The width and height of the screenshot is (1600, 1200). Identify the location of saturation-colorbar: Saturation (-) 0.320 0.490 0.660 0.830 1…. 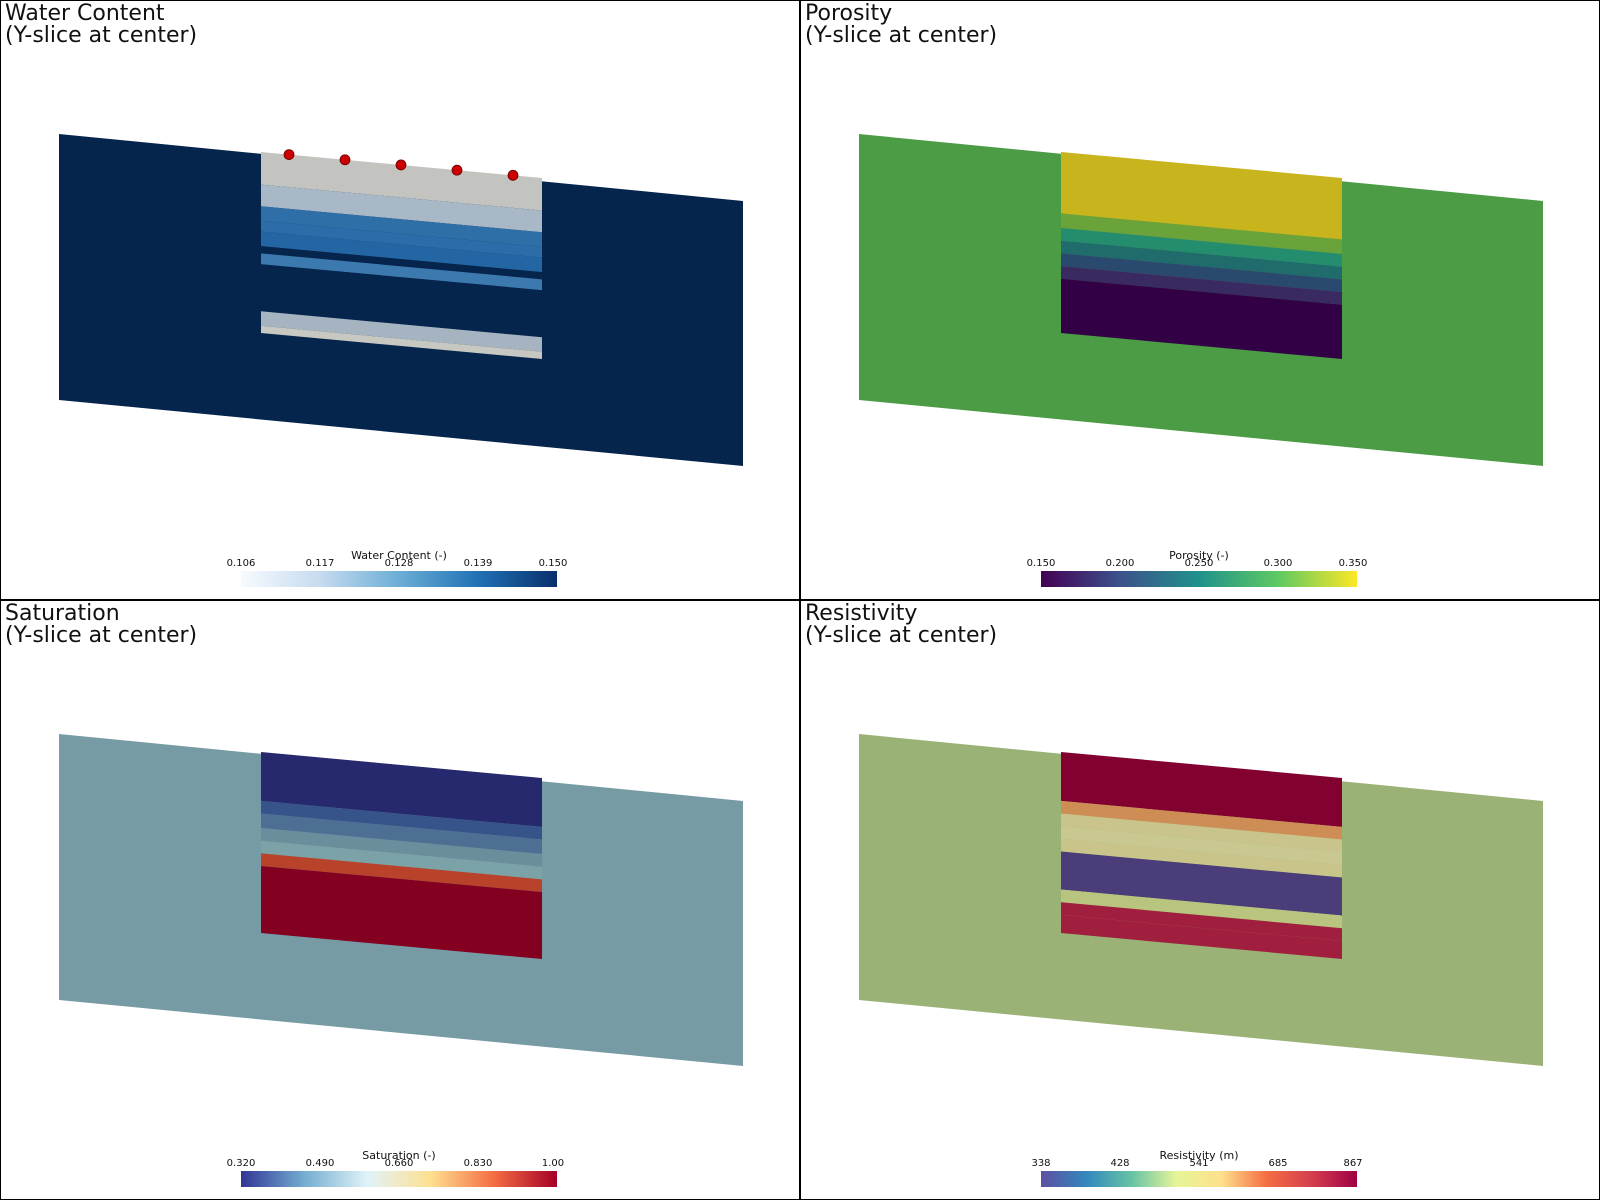
(395, 1168).